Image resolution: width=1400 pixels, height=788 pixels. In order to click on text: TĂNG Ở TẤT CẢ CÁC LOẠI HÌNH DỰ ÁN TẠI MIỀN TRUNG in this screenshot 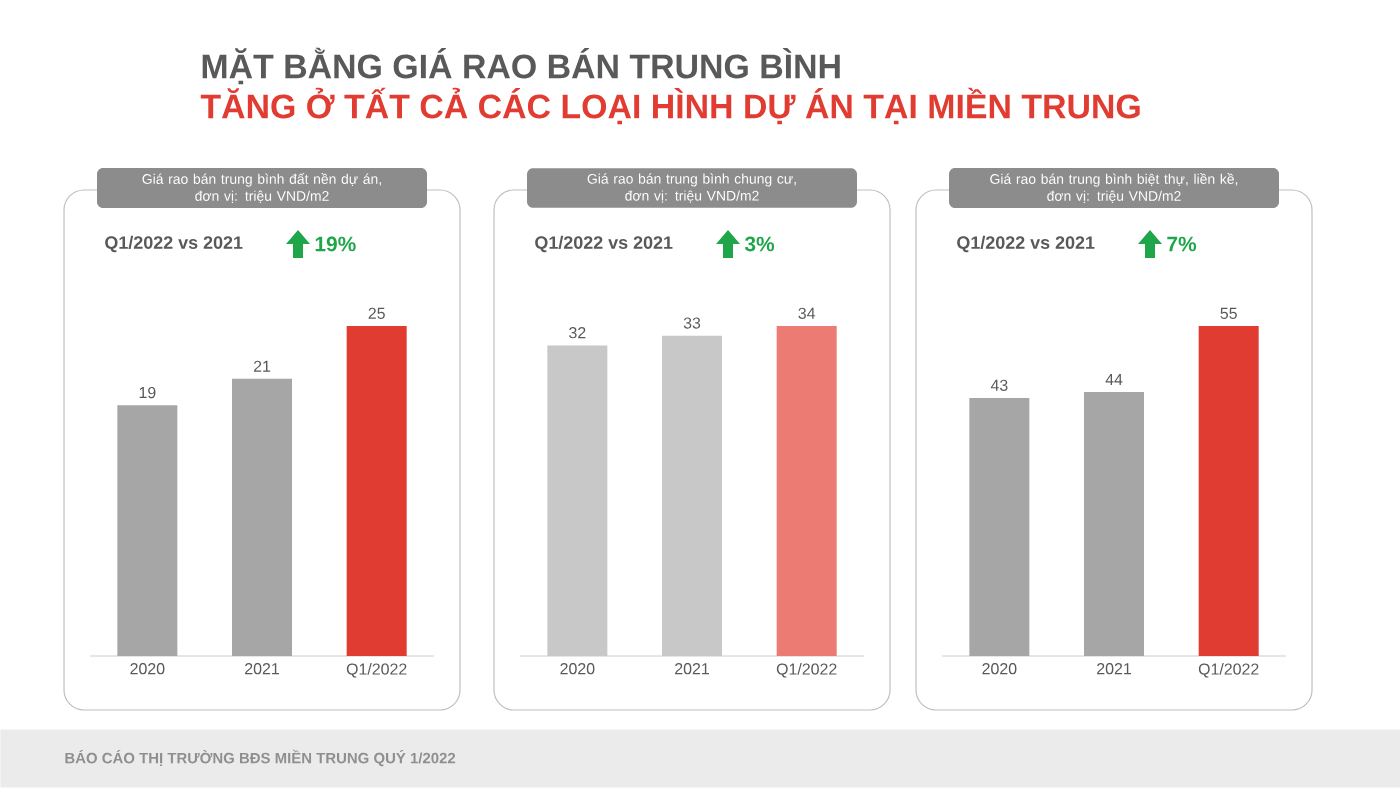, I will do `click(670, 106)`.